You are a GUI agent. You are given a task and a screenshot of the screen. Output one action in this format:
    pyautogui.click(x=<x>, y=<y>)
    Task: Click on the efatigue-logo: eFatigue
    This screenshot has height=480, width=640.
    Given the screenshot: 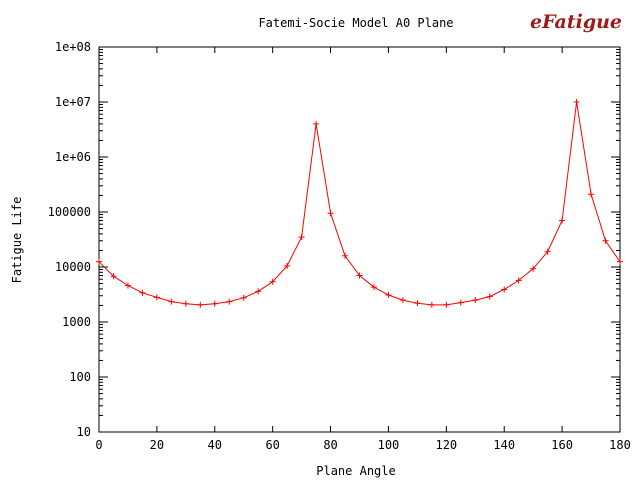 What is the action you would take?
    pyautogui.click(x=576, y=22)
    